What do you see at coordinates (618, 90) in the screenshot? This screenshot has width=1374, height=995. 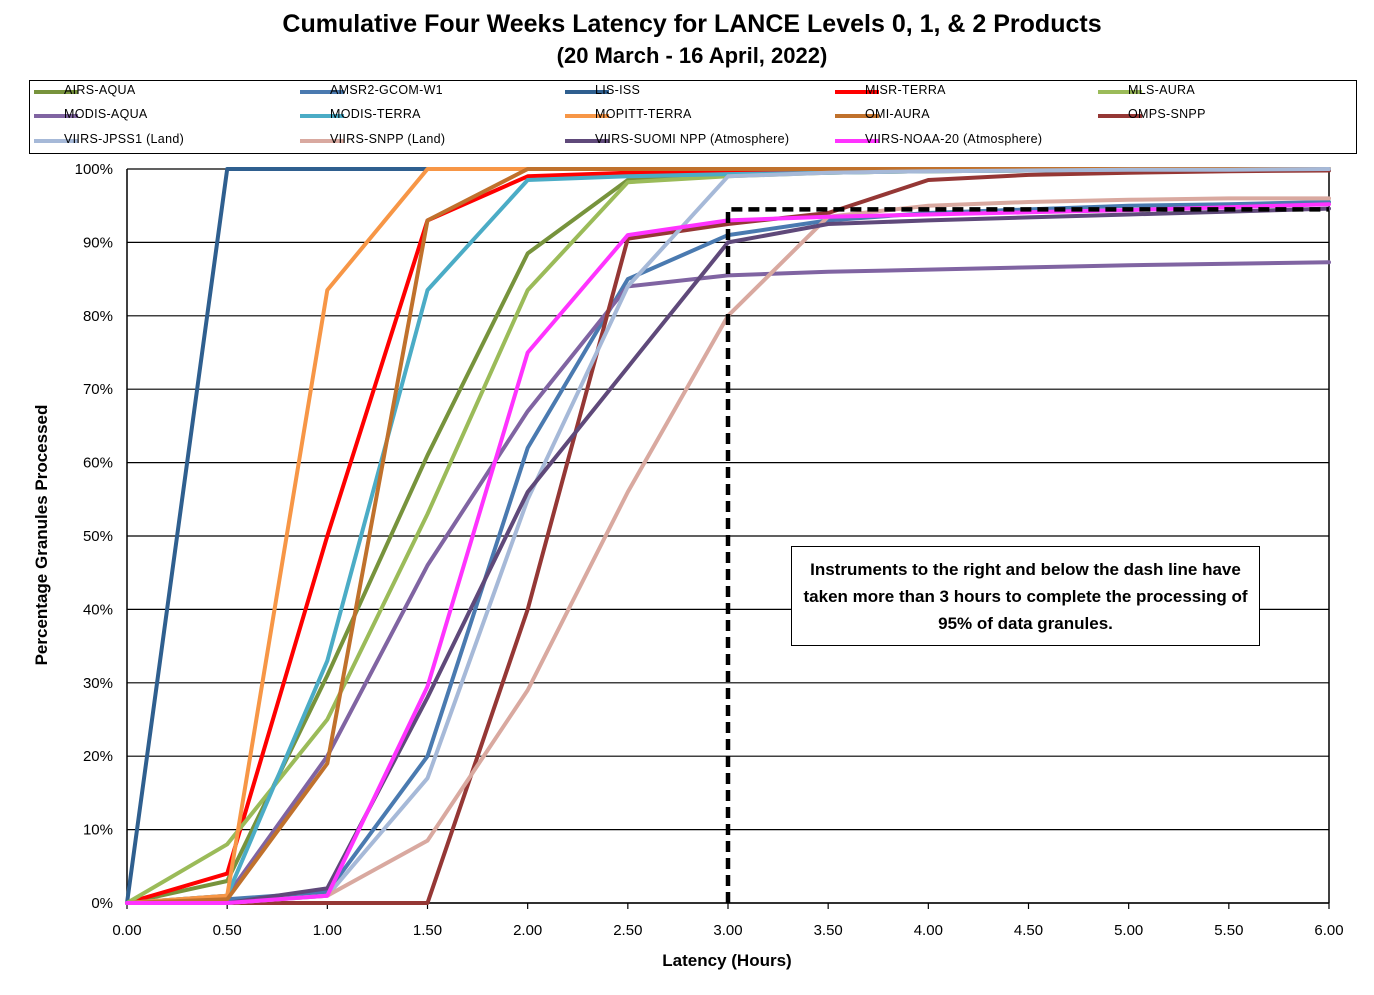 I see `legend-label: LIS-ISS` at bounding box center [618, 90].